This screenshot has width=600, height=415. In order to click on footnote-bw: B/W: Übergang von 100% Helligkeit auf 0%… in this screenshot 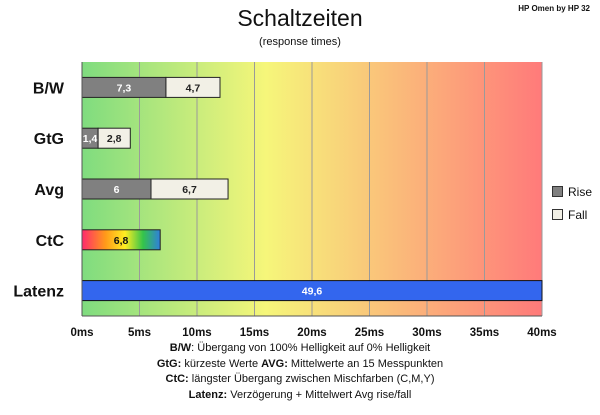, I will do `click(300, 348)`.